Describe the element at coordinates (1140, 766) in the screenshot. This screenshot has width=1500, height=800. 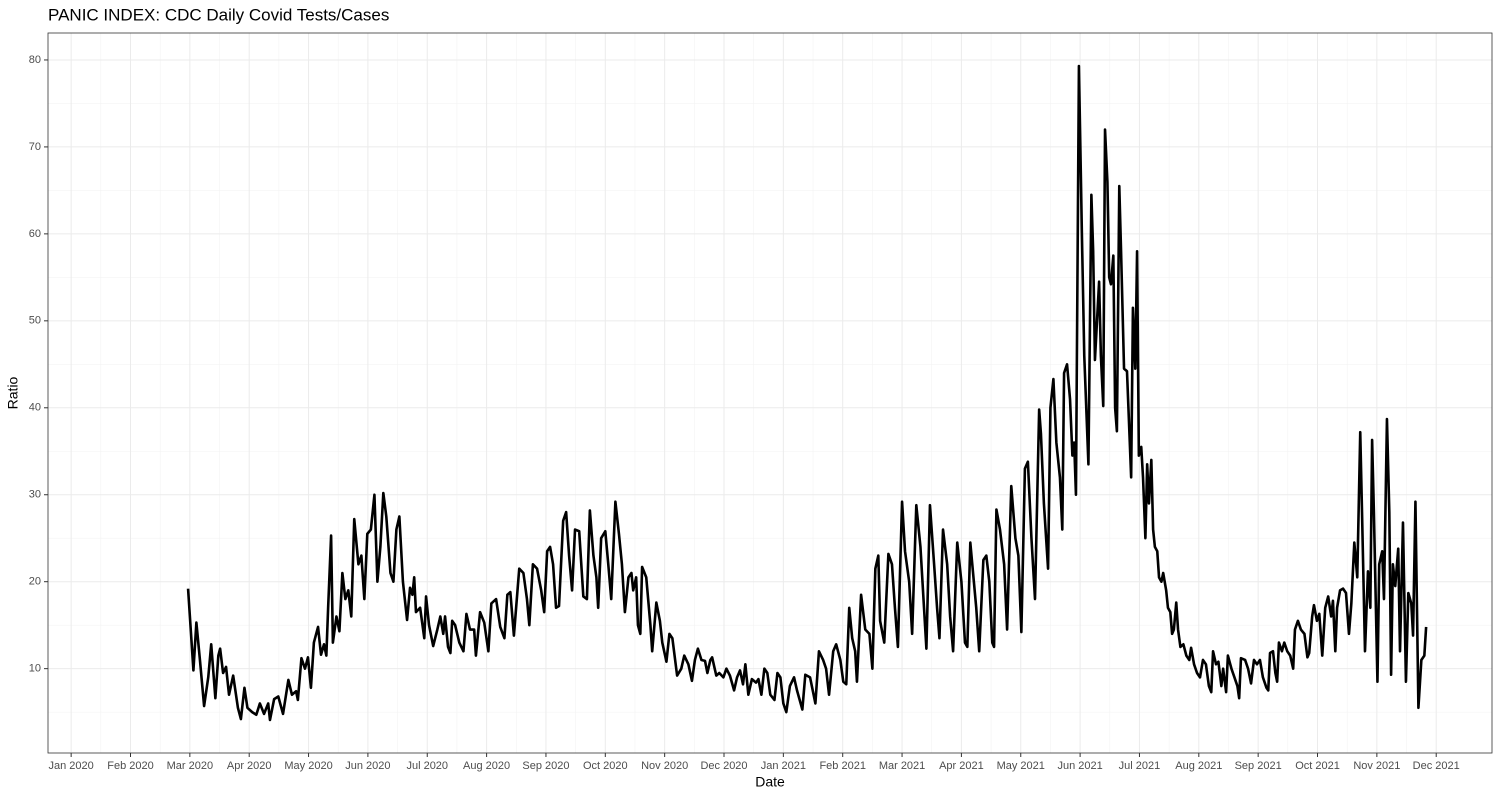
I see `x-tick-label: Jul 2021` at that location.